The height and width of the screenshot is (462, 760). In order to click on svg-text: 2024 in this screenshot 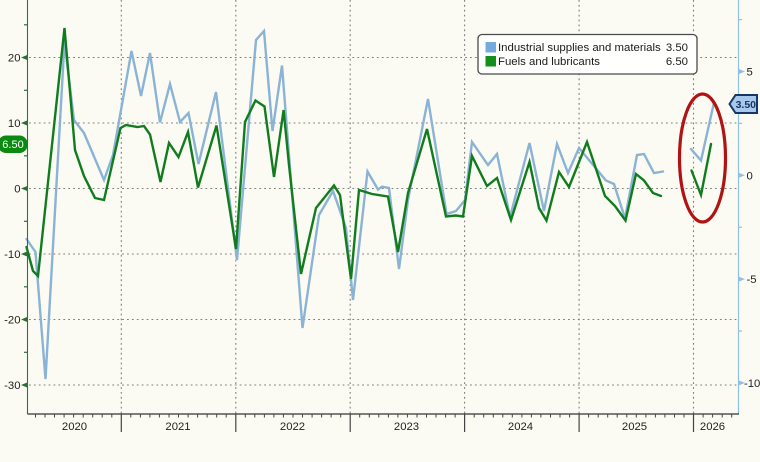, I will do `click(520, 427)`.